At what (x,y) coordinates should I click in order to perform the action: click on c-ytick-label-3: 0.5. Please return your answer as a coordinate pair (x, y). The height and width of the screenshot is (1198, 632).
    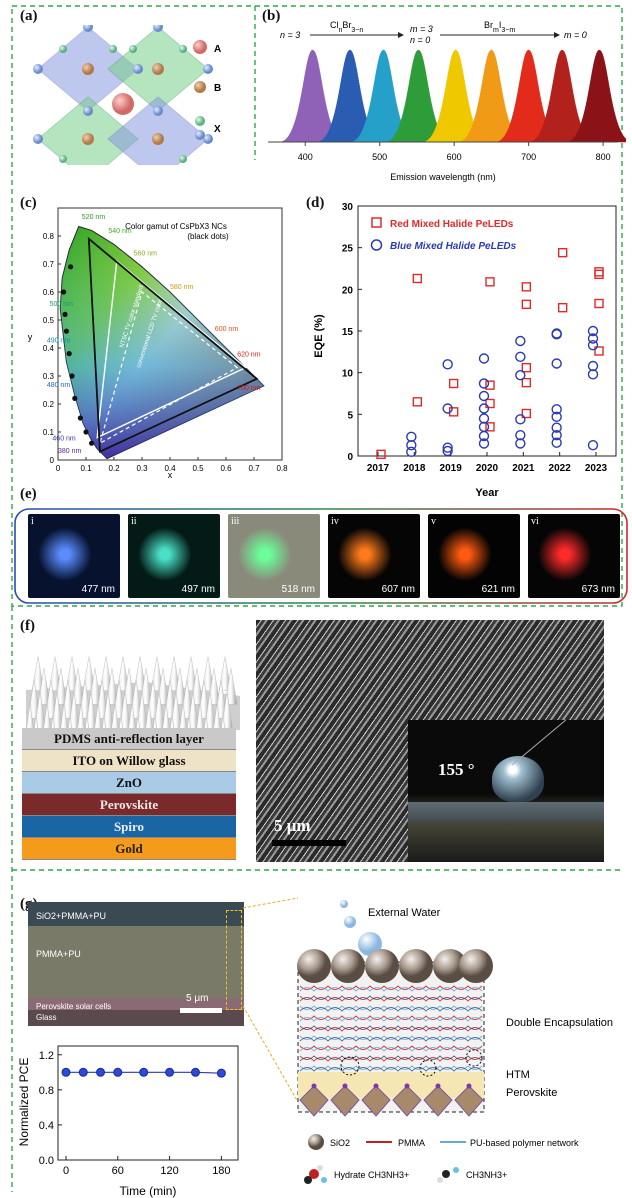
    Looking at the image, I should click on (49, 320).